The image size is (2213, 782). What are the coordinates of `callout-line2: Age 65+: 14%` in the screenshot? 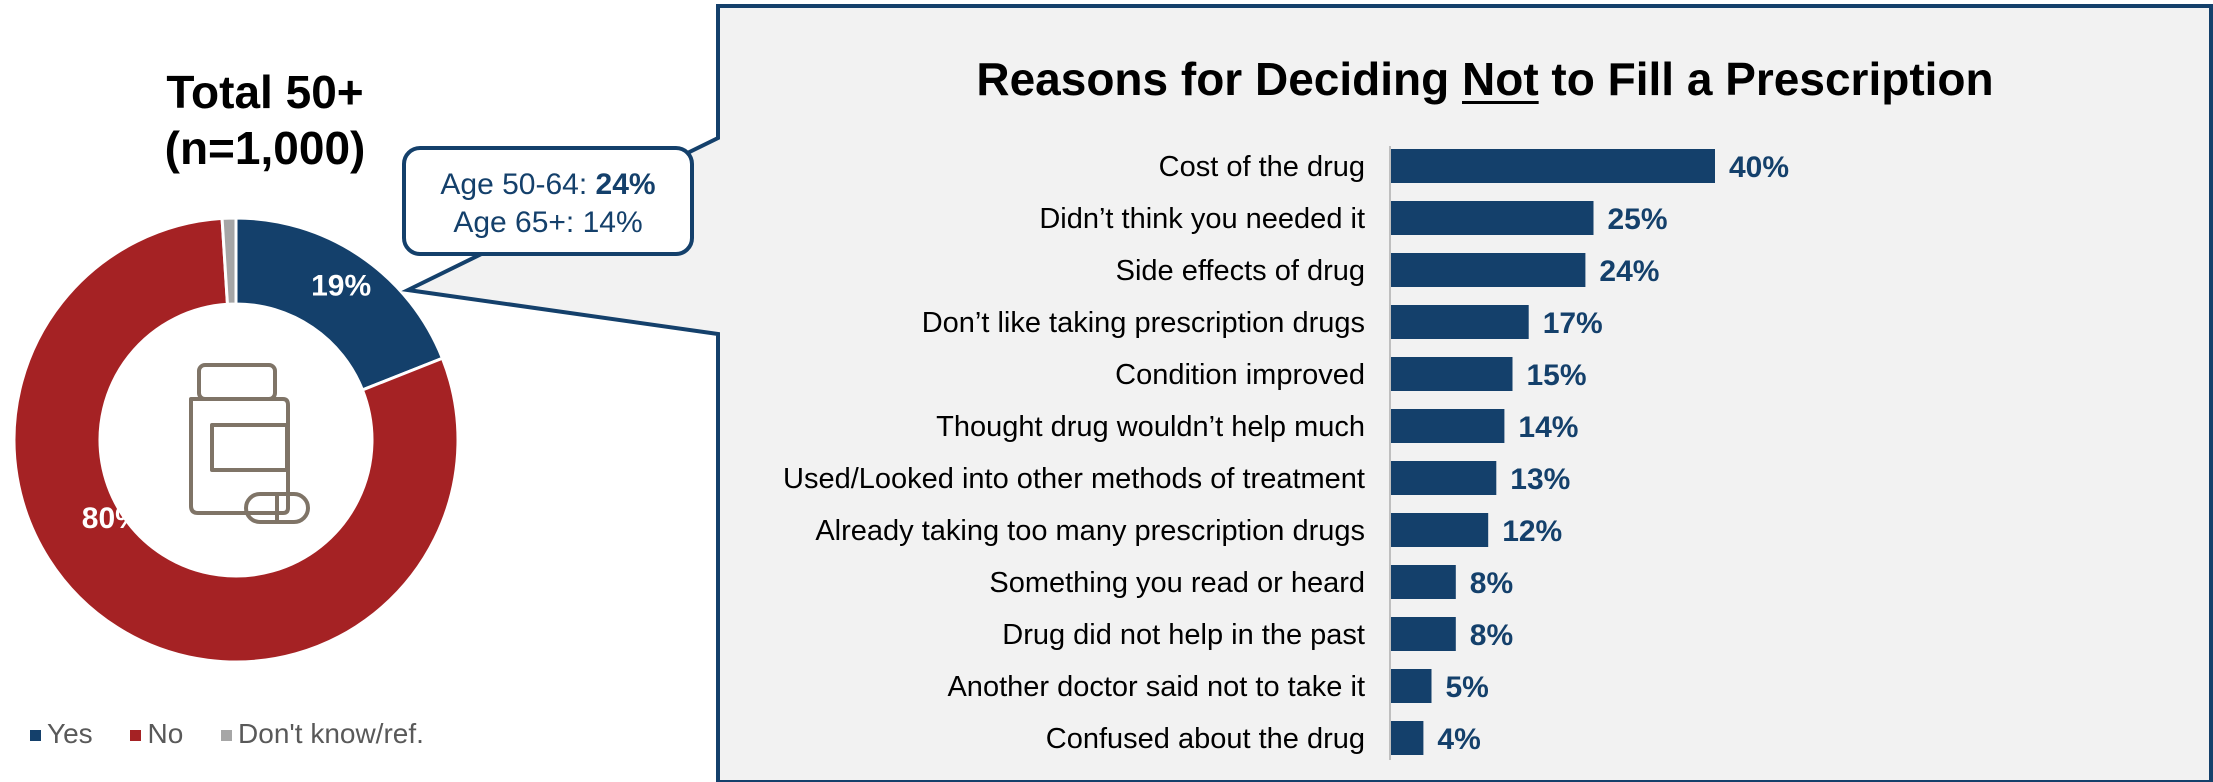 It's located at (548, 222).